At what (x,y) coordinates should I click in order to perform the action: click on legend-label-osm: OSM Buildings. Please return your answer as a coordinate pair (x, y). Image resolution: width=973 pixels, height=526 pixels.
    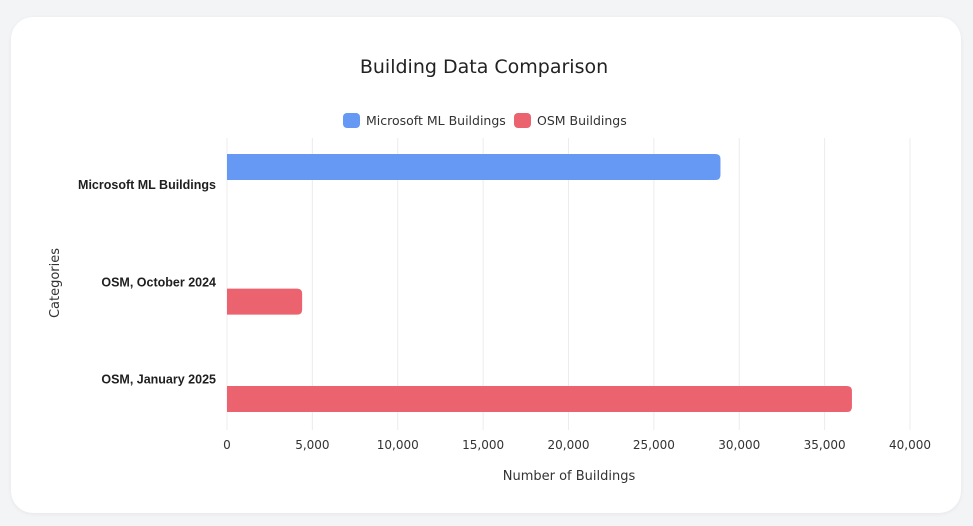
    Looking at the image, I should click on (582, 120).